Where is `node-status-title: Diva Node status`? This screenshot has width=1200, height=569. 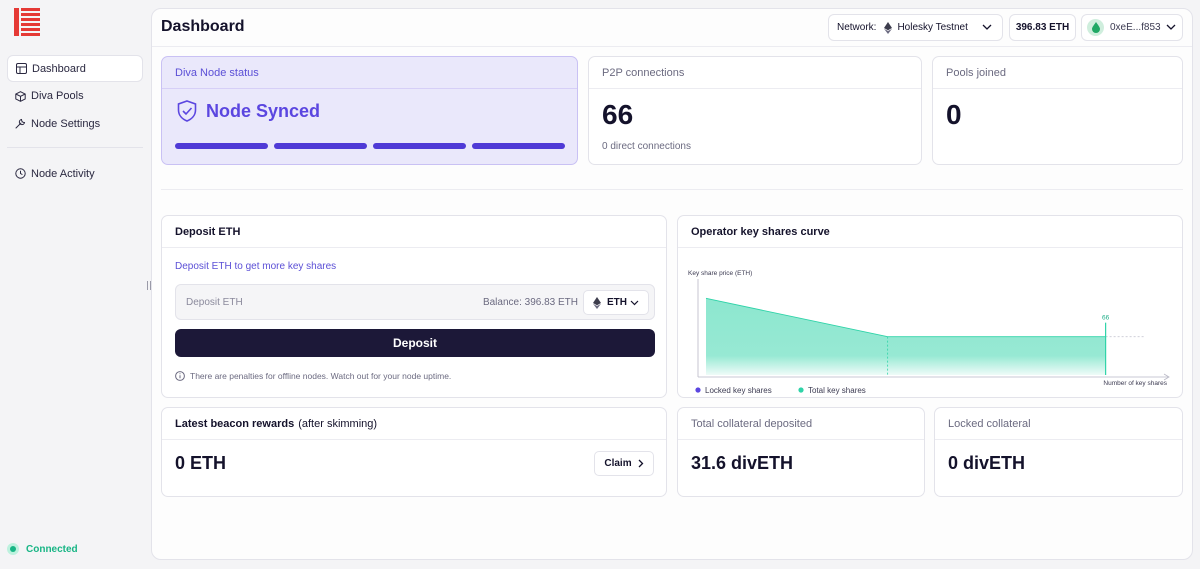 node-status-title: Diva Node status is located at coordinates (369, 73).